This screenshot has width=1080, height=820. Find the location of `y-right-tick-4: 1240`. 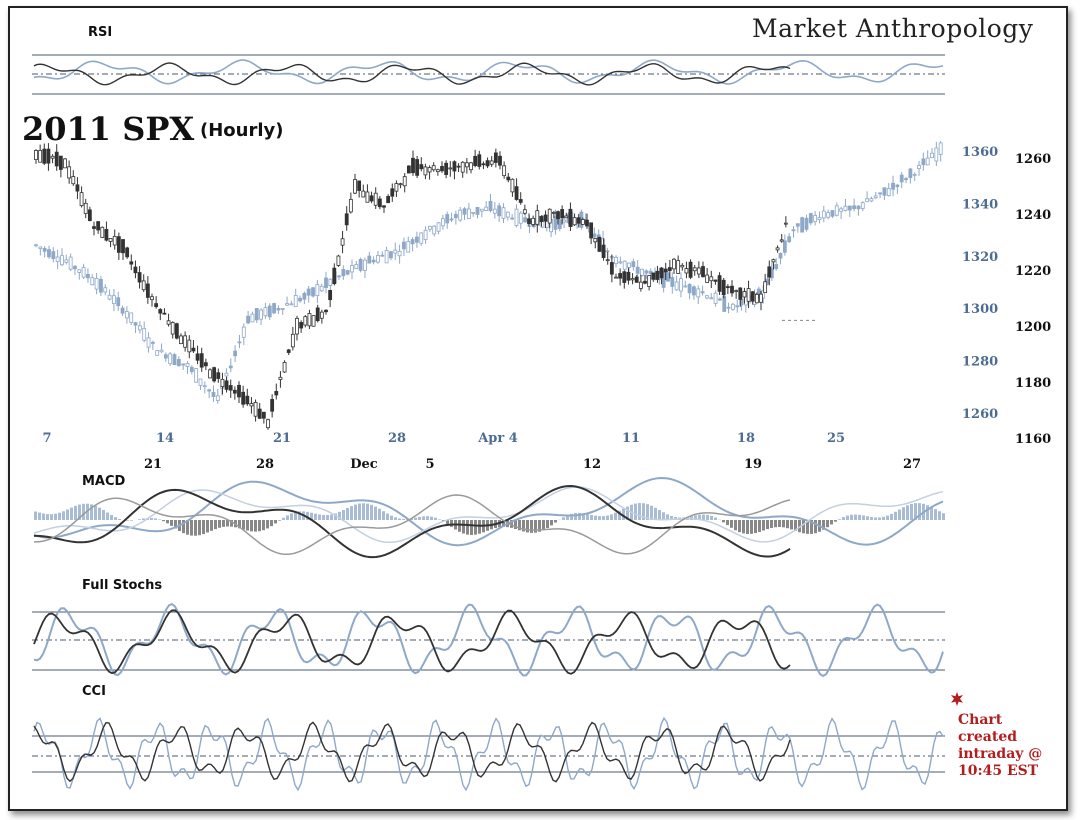

y-right-tick-4: 1240 is located at coordinates (1033, 215).